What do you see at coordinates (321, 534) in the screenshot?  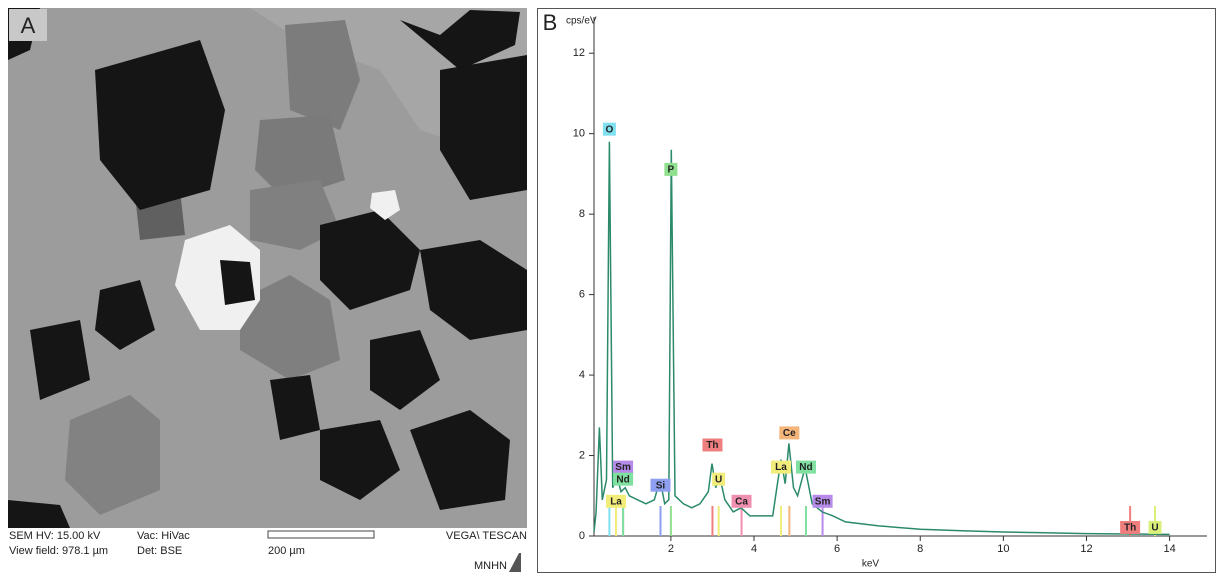 I see `scale-bar` at bounding box center [321, 534].